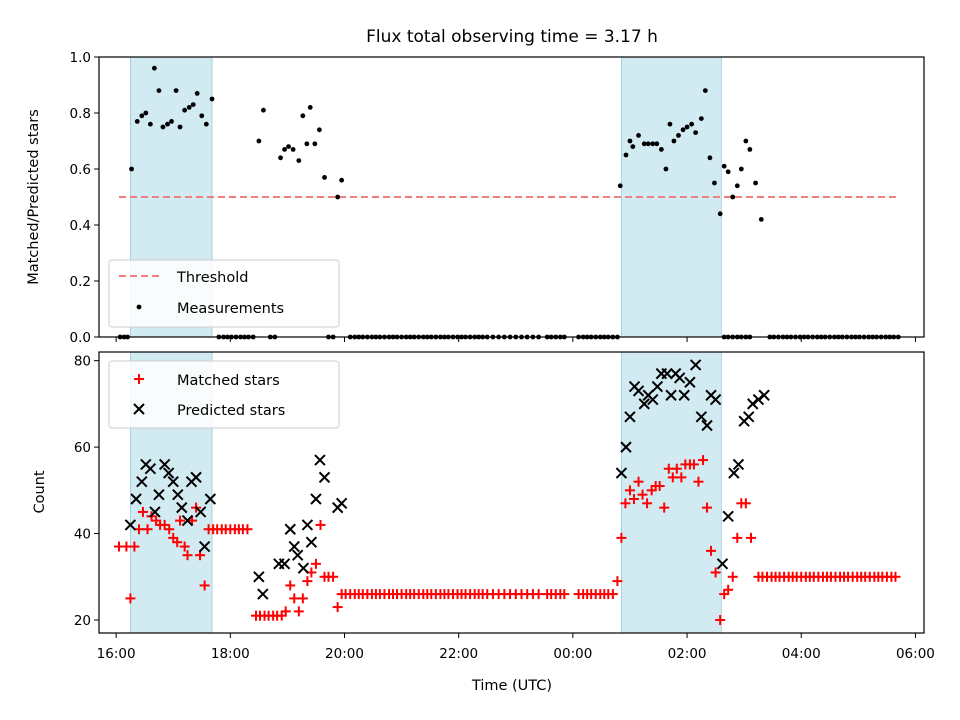 The width and height of the screenshot is (960, 720). Describe the element at coordinates (82, 362) in the screenshot. I see `bottom-y-tick-label: 80` at that location.